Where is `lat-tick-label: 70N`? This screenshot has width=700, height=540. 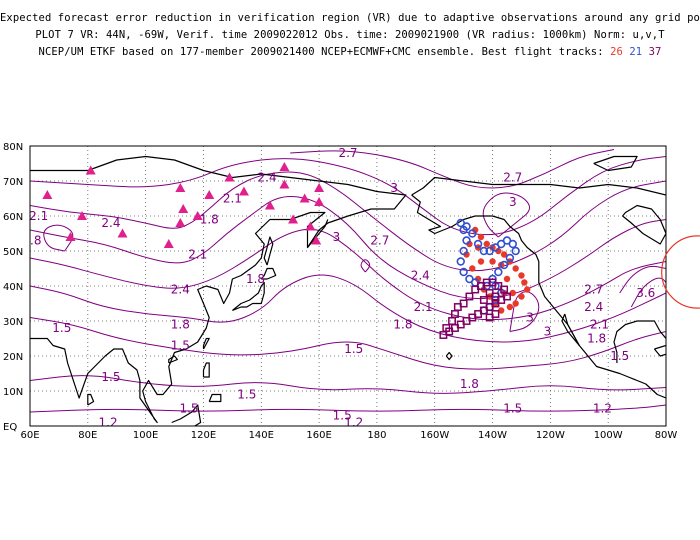 lat-tick-label: 70N is located at coordinates (13, 182).